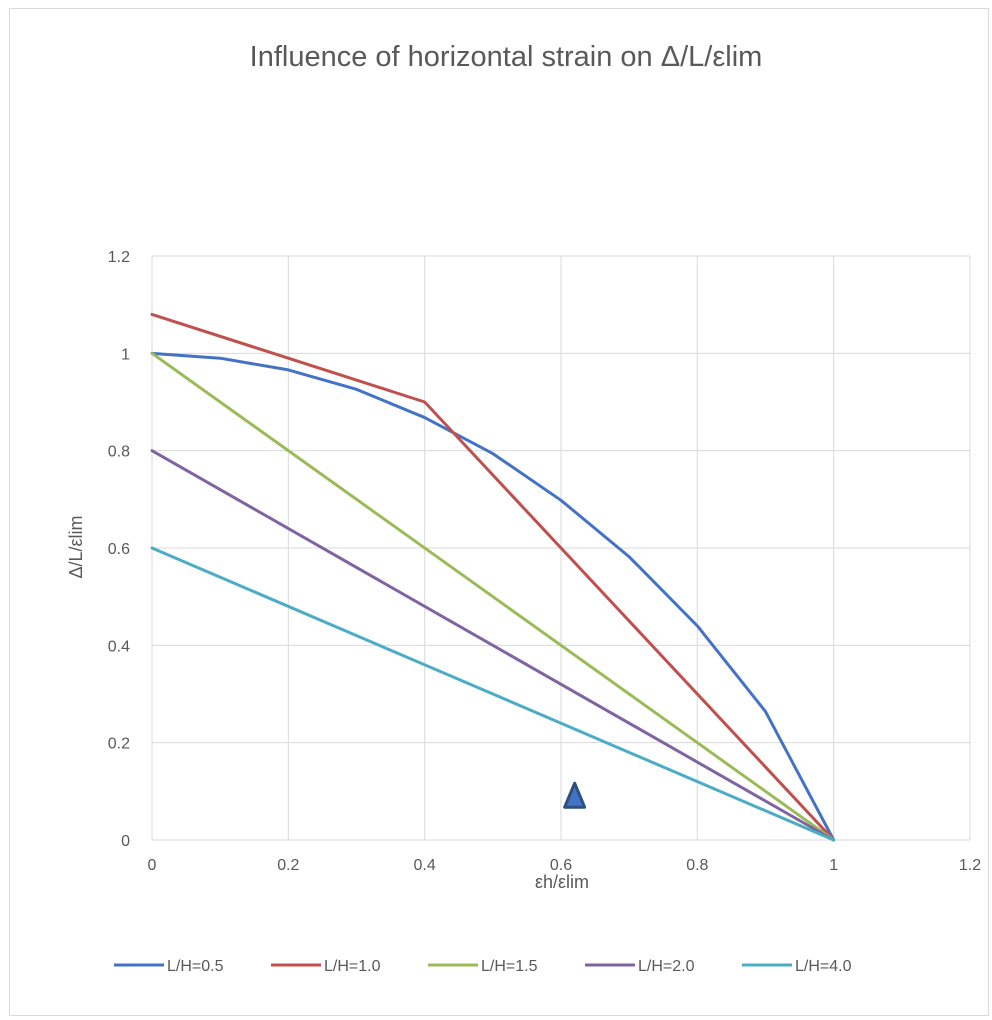 This screenshot has width=992, height=1020. What do you see at coordinates (561, 865) in the screenshot?
I see `x-tick-label: 0.6` at bounding box center [561, 865].